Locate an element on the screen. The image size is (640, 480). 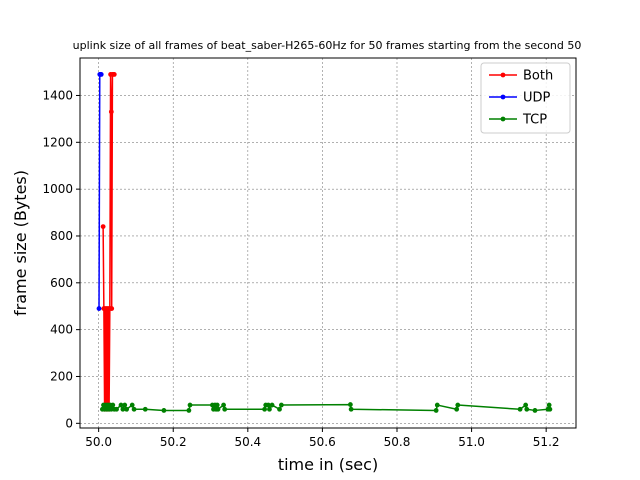
y-tick-label: 1400 is located at coordinates (57, 95).